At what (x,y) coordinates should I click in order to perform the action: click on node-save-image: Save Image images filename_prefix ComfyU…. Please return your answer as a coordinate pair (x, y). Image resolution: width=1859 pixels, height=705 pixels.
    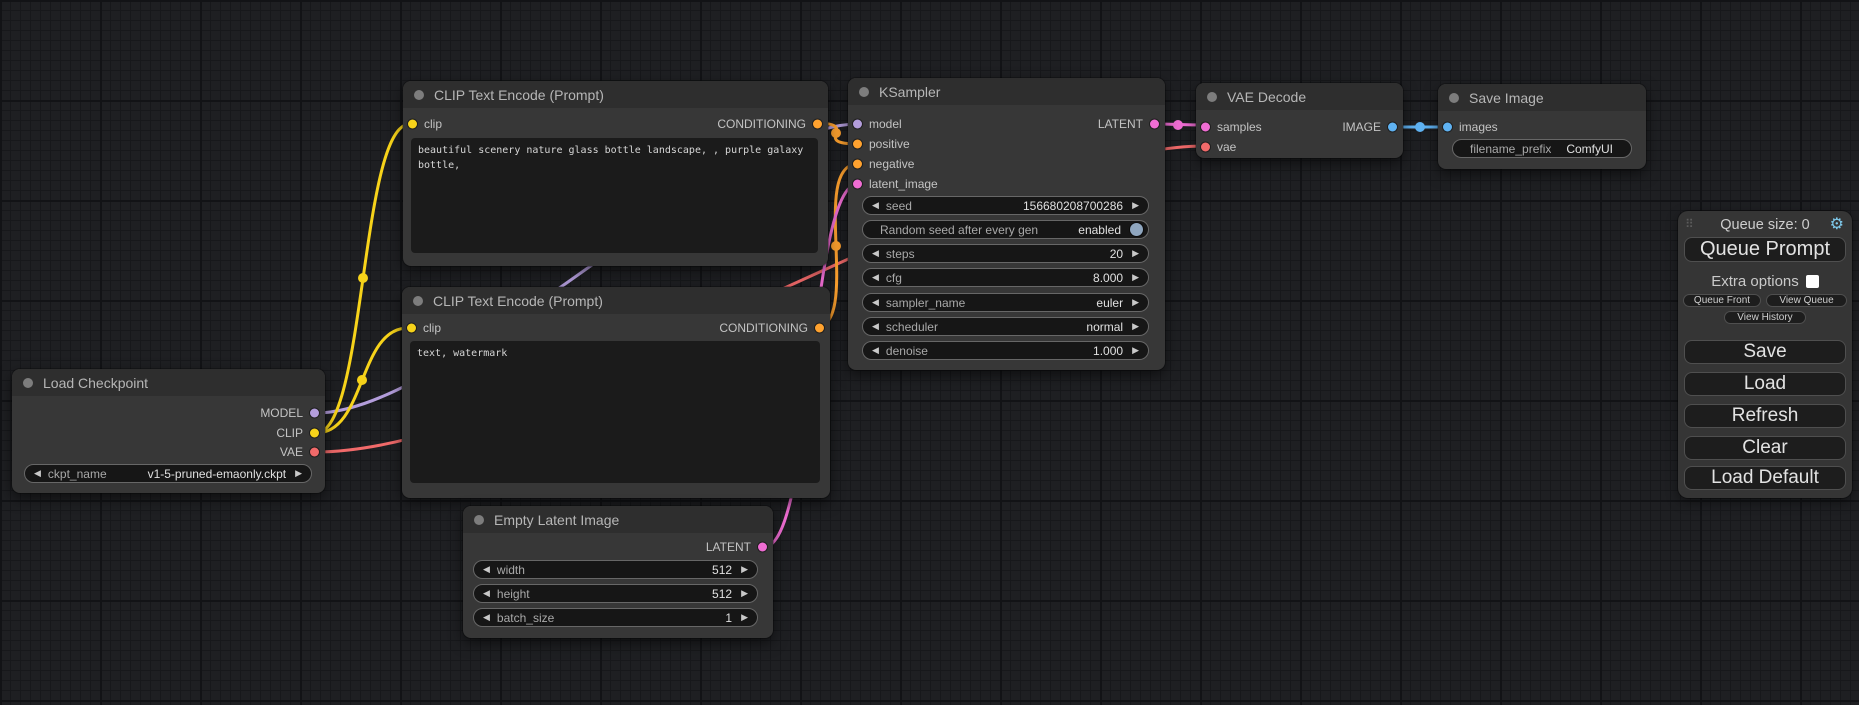
    Looking at the image, I should click on (1542, 126).